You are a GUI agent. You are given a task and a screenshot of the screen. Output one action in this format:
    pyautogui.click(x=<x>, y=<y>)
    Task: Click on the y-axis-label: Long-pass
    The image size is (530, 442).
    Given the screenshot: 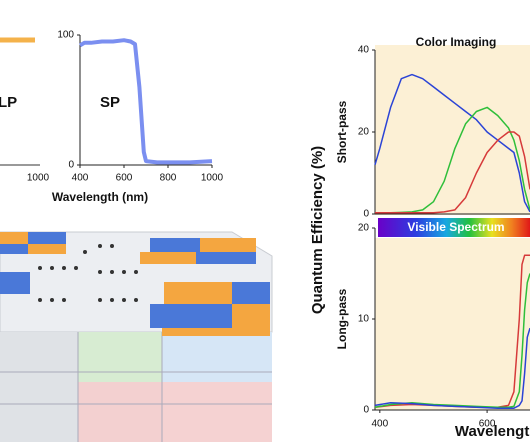 What is the action you would take?
    pyautogui.click(x=342, y=318)
    